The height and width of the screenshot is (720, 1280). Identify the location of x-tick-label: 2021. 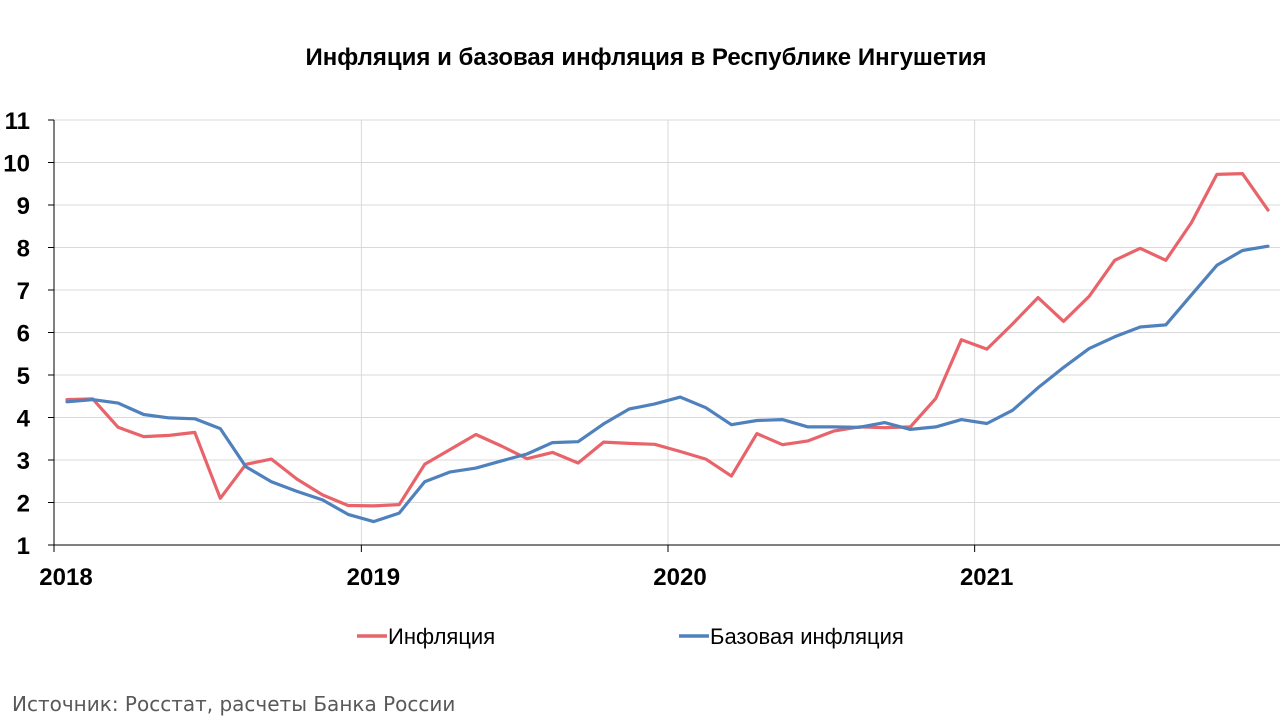
(986, 577).